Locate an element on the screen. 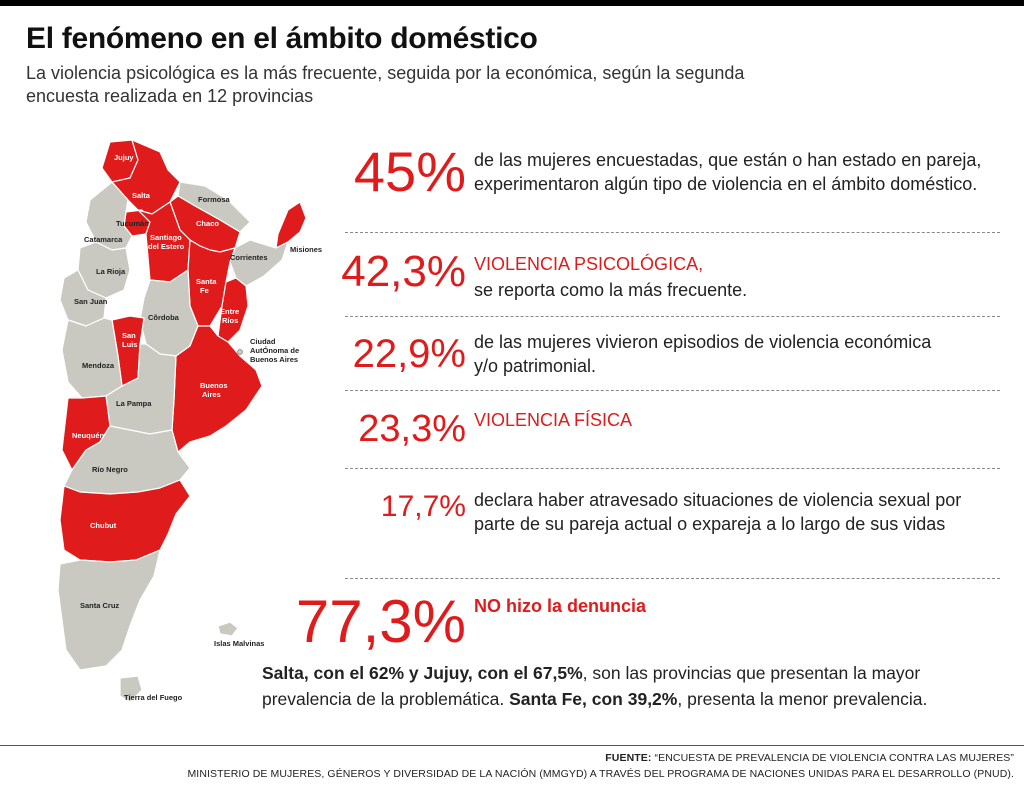  stat-value-fisica: 23,3% is located at coordinates (412, 429).